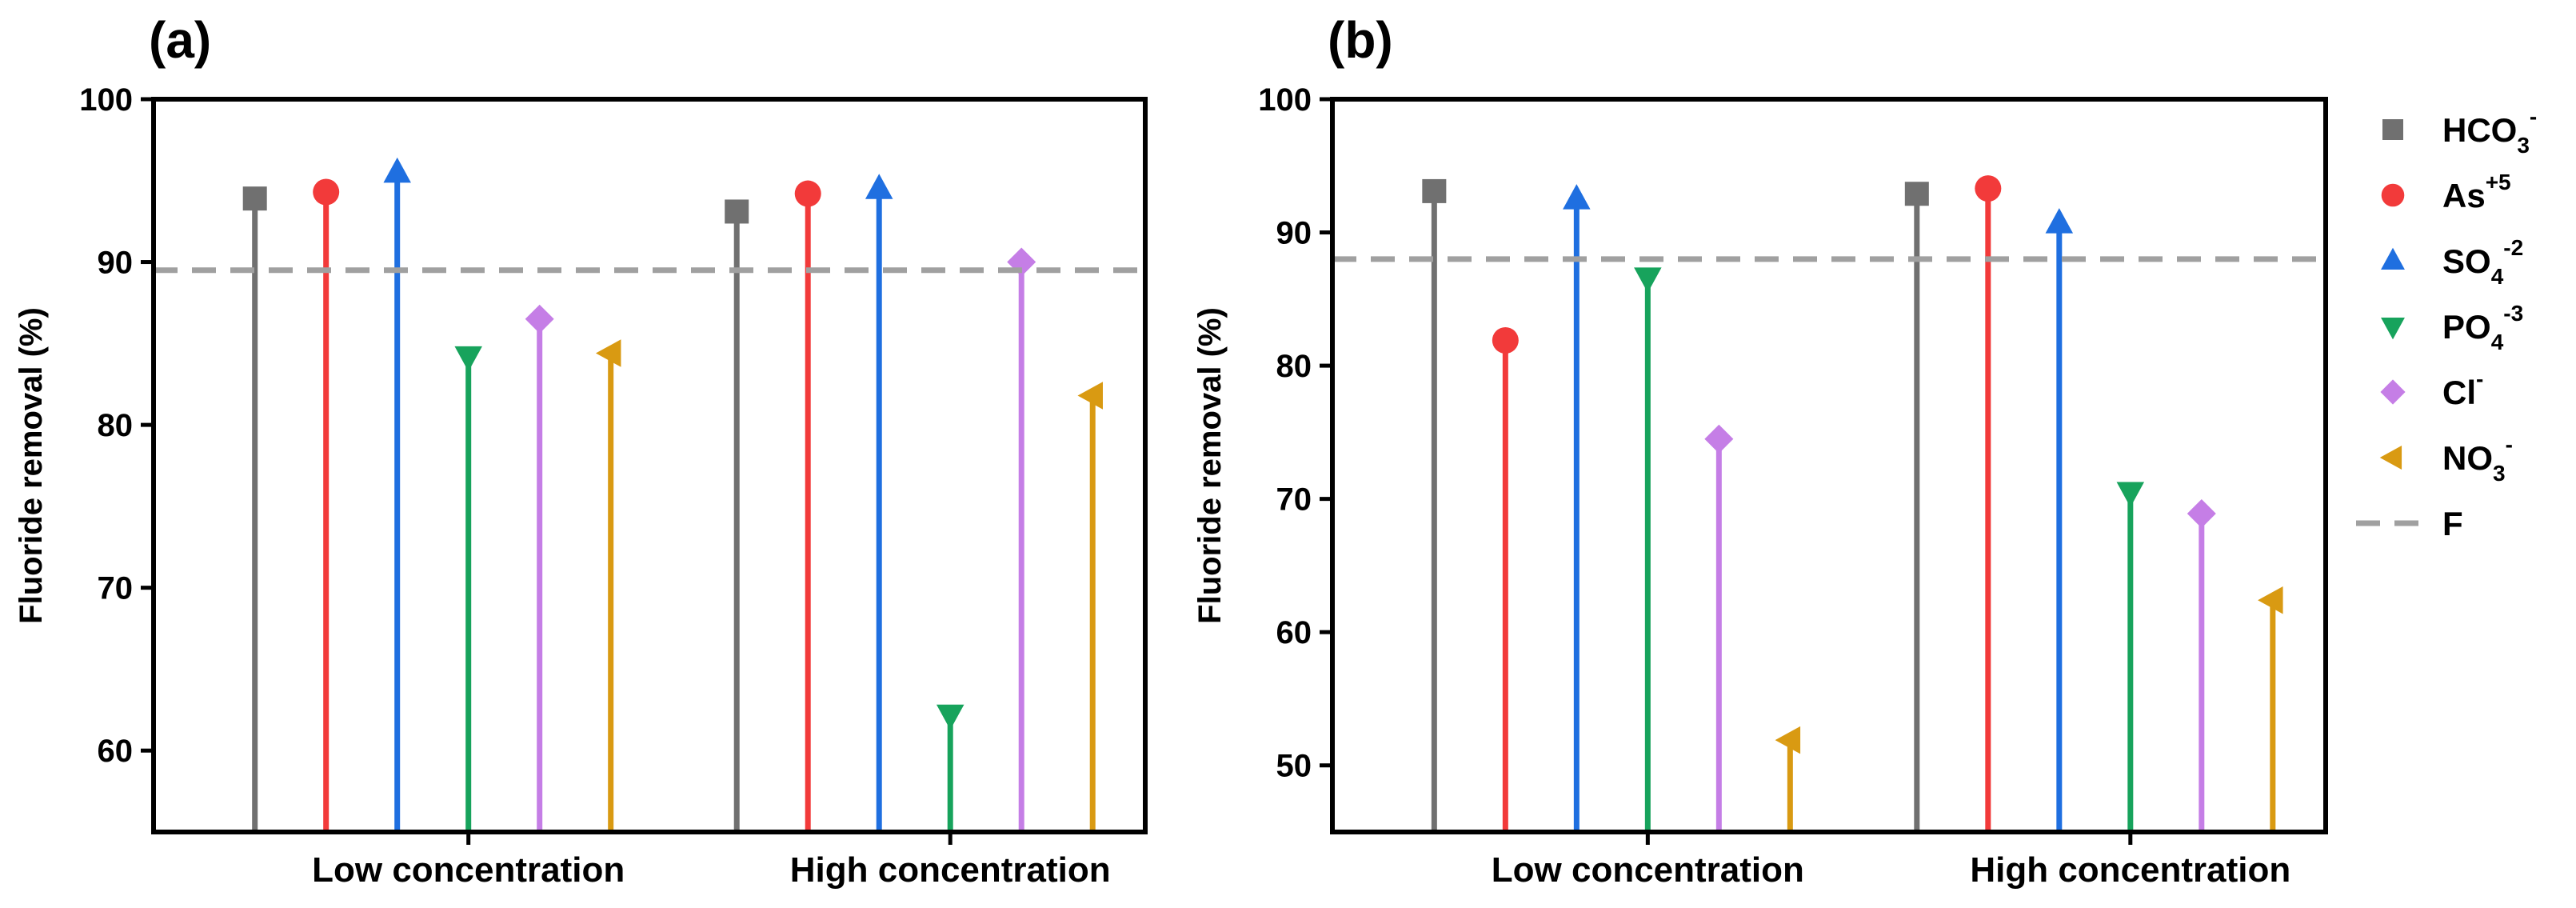 Image resolution: width=2576 pixels, height=908 pixels. I want to click on panel-a-label: (a), so click(180, 40).